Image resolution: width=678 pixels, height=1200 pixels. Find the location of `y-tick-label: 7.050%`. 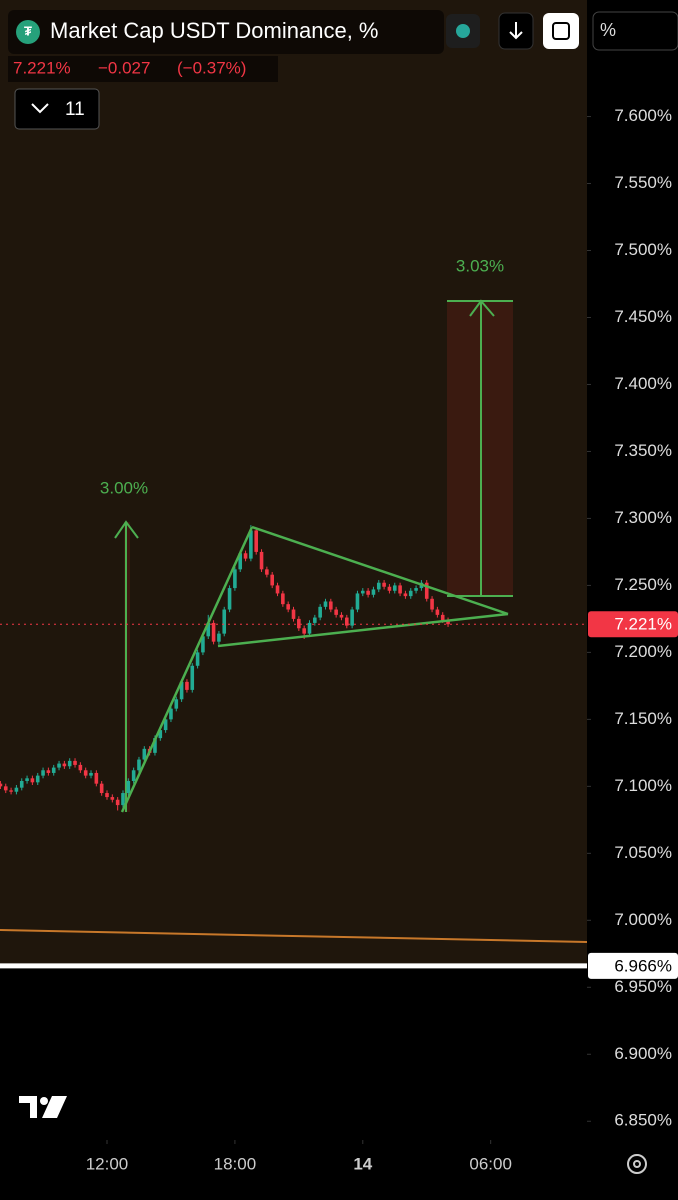

y-tick-label: 7.050% is located at coordinates (643, 852).